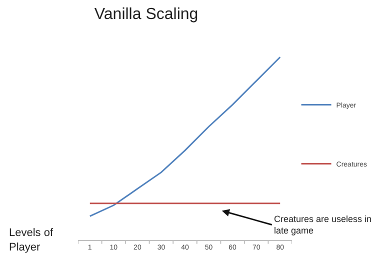 The width and height of the screenshot is (385, 264). What do you see at coordinates (323, 225) in the screenshot?
I see `annotation: Creatures are useless in late game` at bounding box center [323, 225].